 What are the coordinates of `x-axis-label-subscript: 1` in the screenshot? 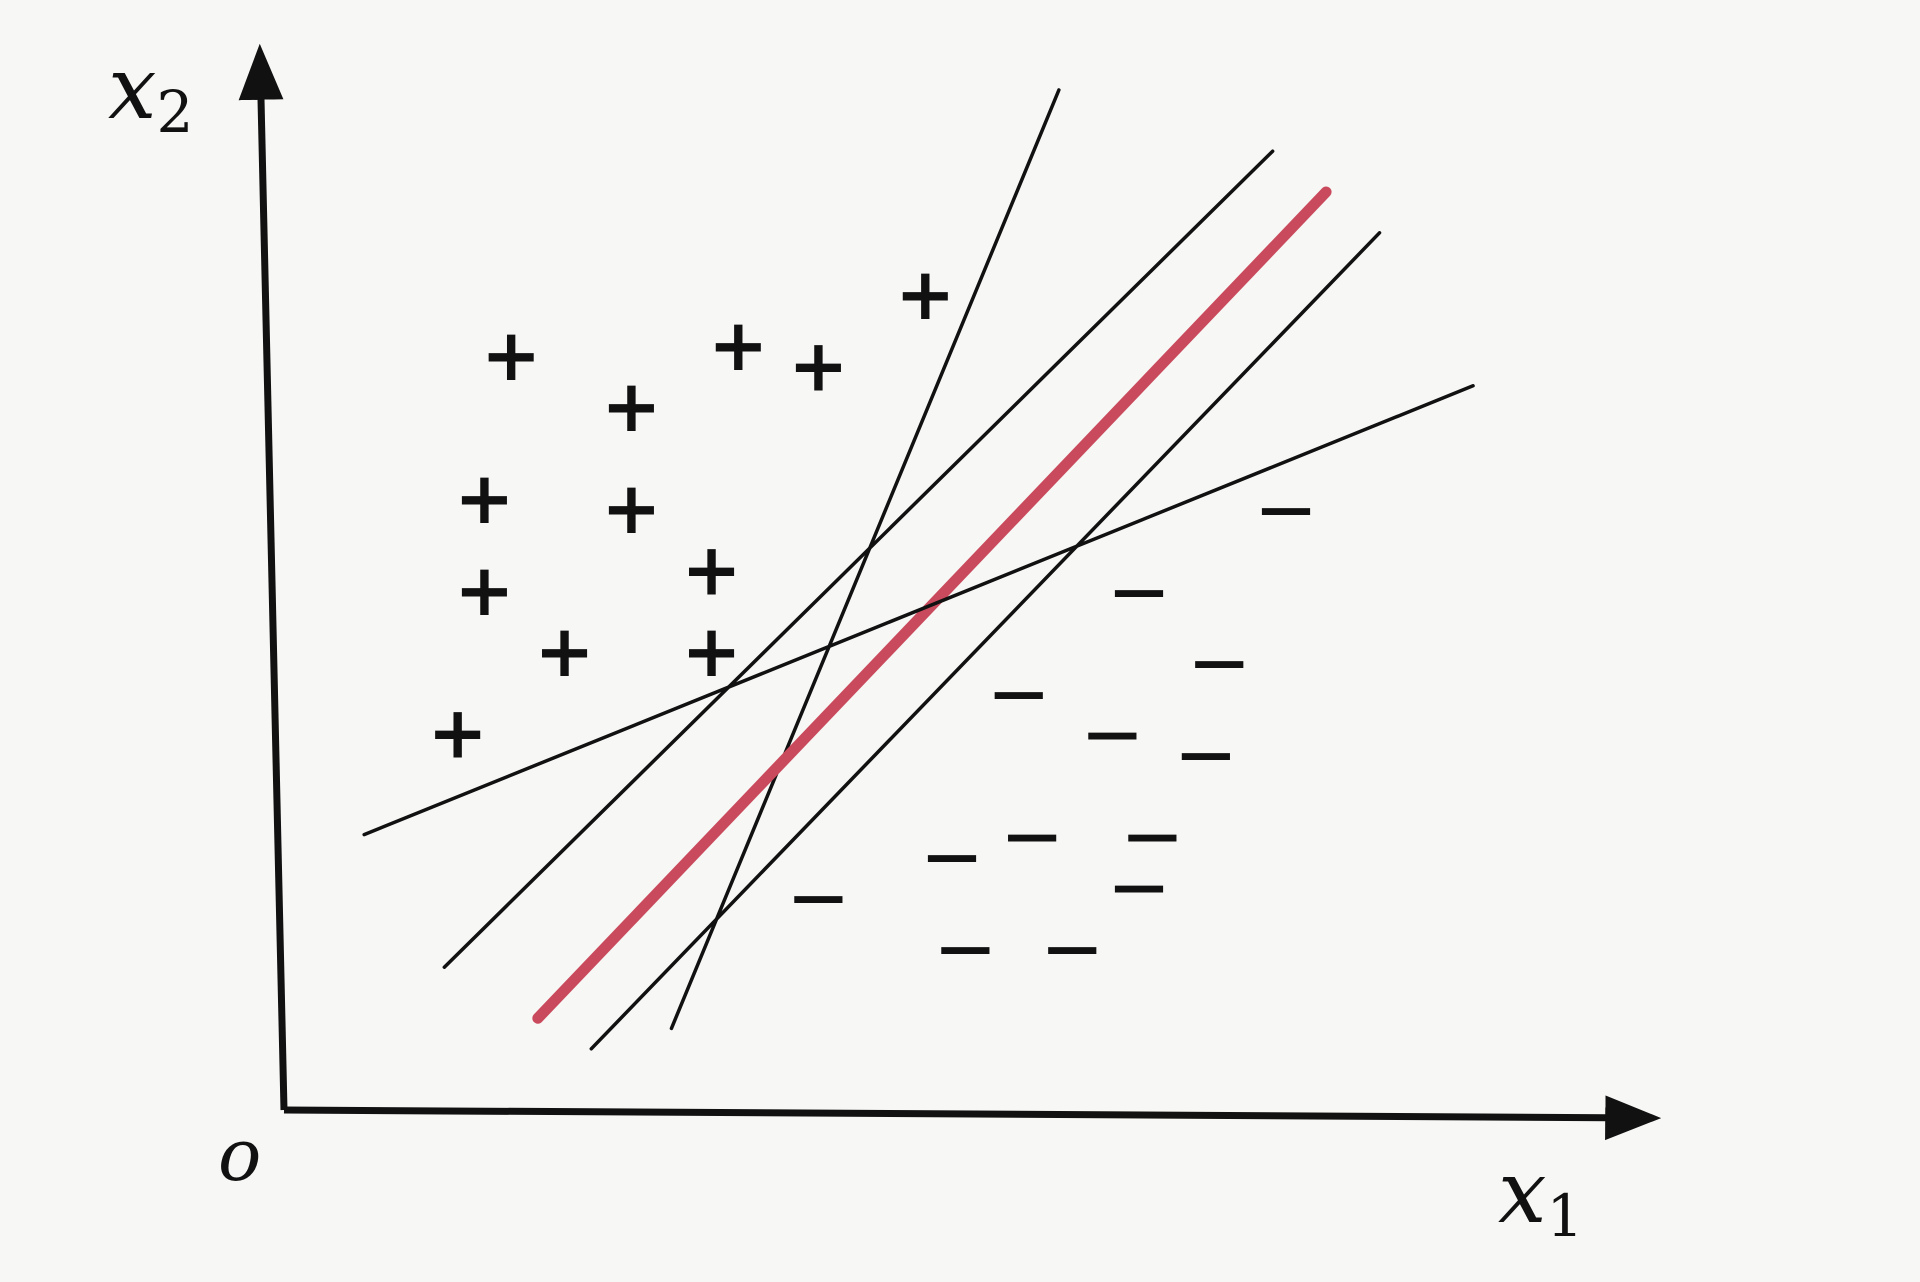 It's located at (1565, 1216).